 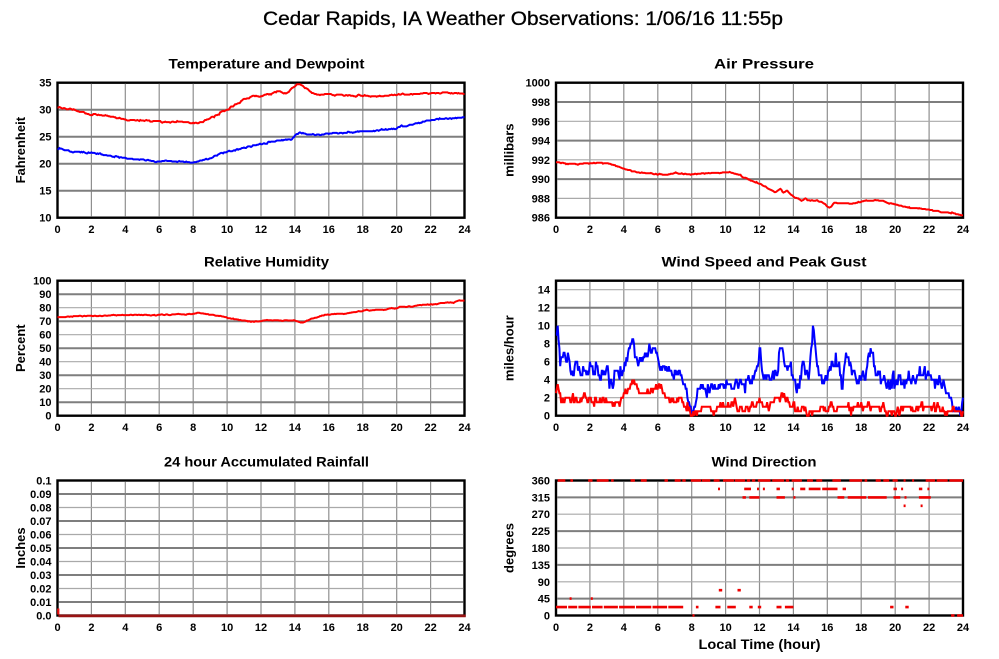 What do you see at coordinates (541, 219) in the screenshot?
I see `svg-text: 986` at bounding box center [541, 219].